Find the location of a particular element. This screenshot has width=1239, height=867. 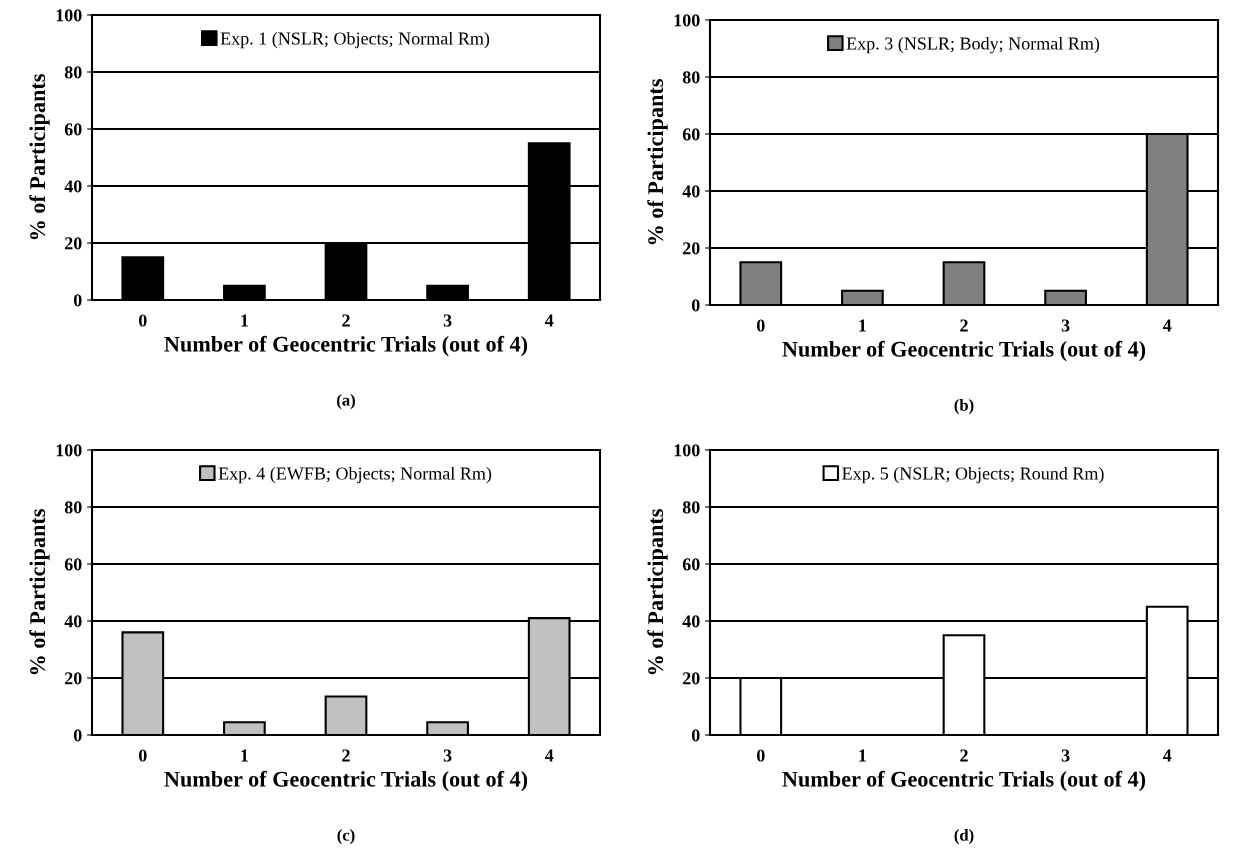

text: (c) is located at coordinates (346, 837).